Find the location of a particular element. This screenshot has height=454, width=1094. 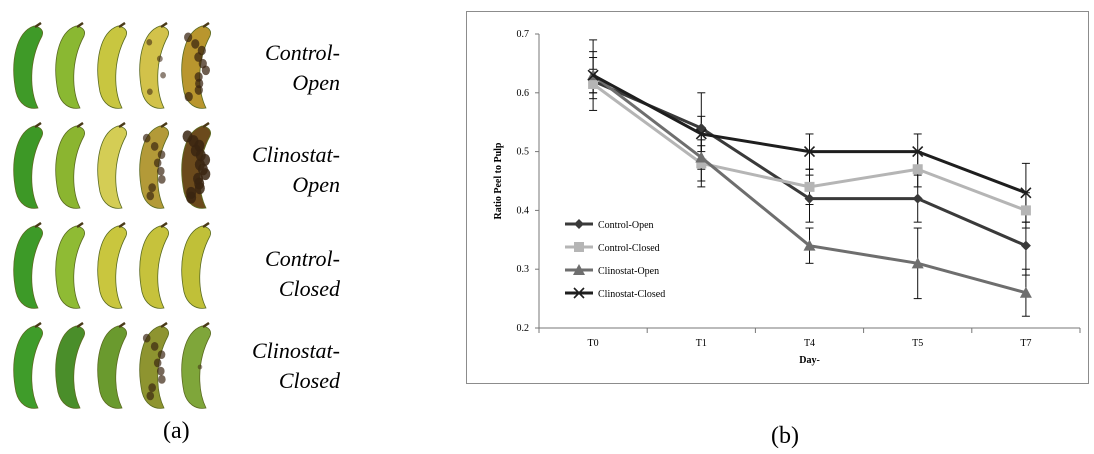

treatment-label: Control- Closed is located at coordinates (275, 274).